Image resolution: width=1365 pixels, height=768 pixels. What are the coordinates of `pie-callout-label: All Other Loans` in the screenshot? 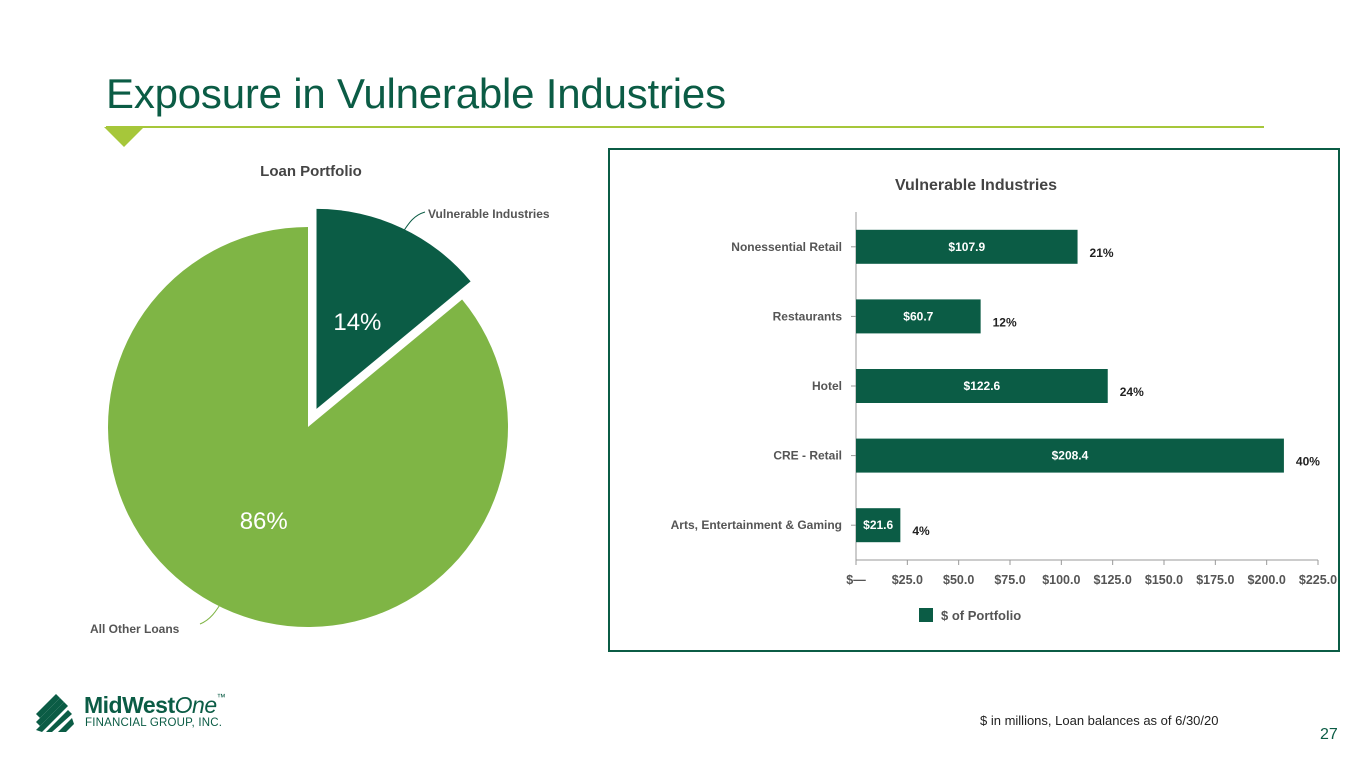 It's located at (135, 629).